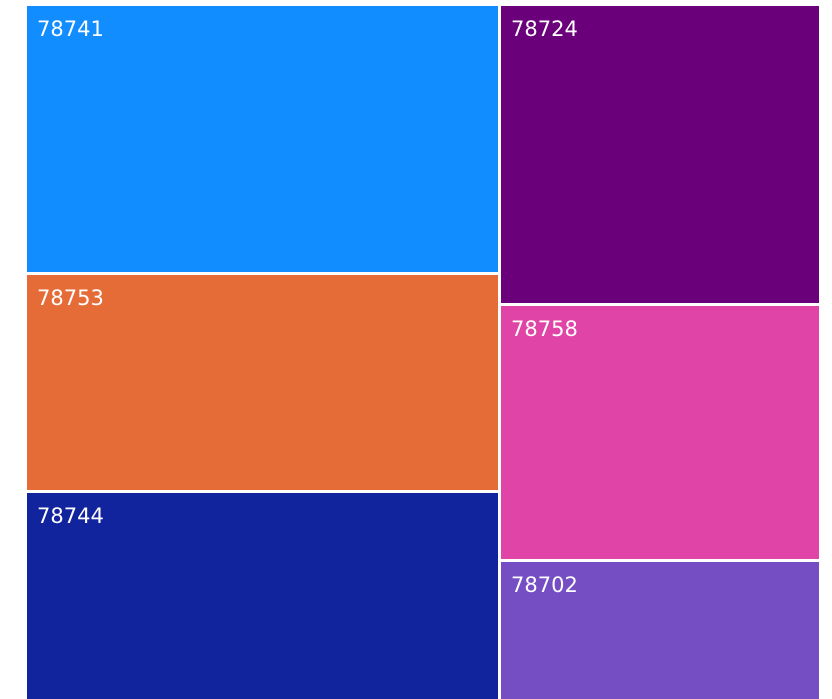  What do you see at coordinates (70, 516) in the screenshot?
I see `treemap-tile-label: 78744` at bounding box center [70, 516].